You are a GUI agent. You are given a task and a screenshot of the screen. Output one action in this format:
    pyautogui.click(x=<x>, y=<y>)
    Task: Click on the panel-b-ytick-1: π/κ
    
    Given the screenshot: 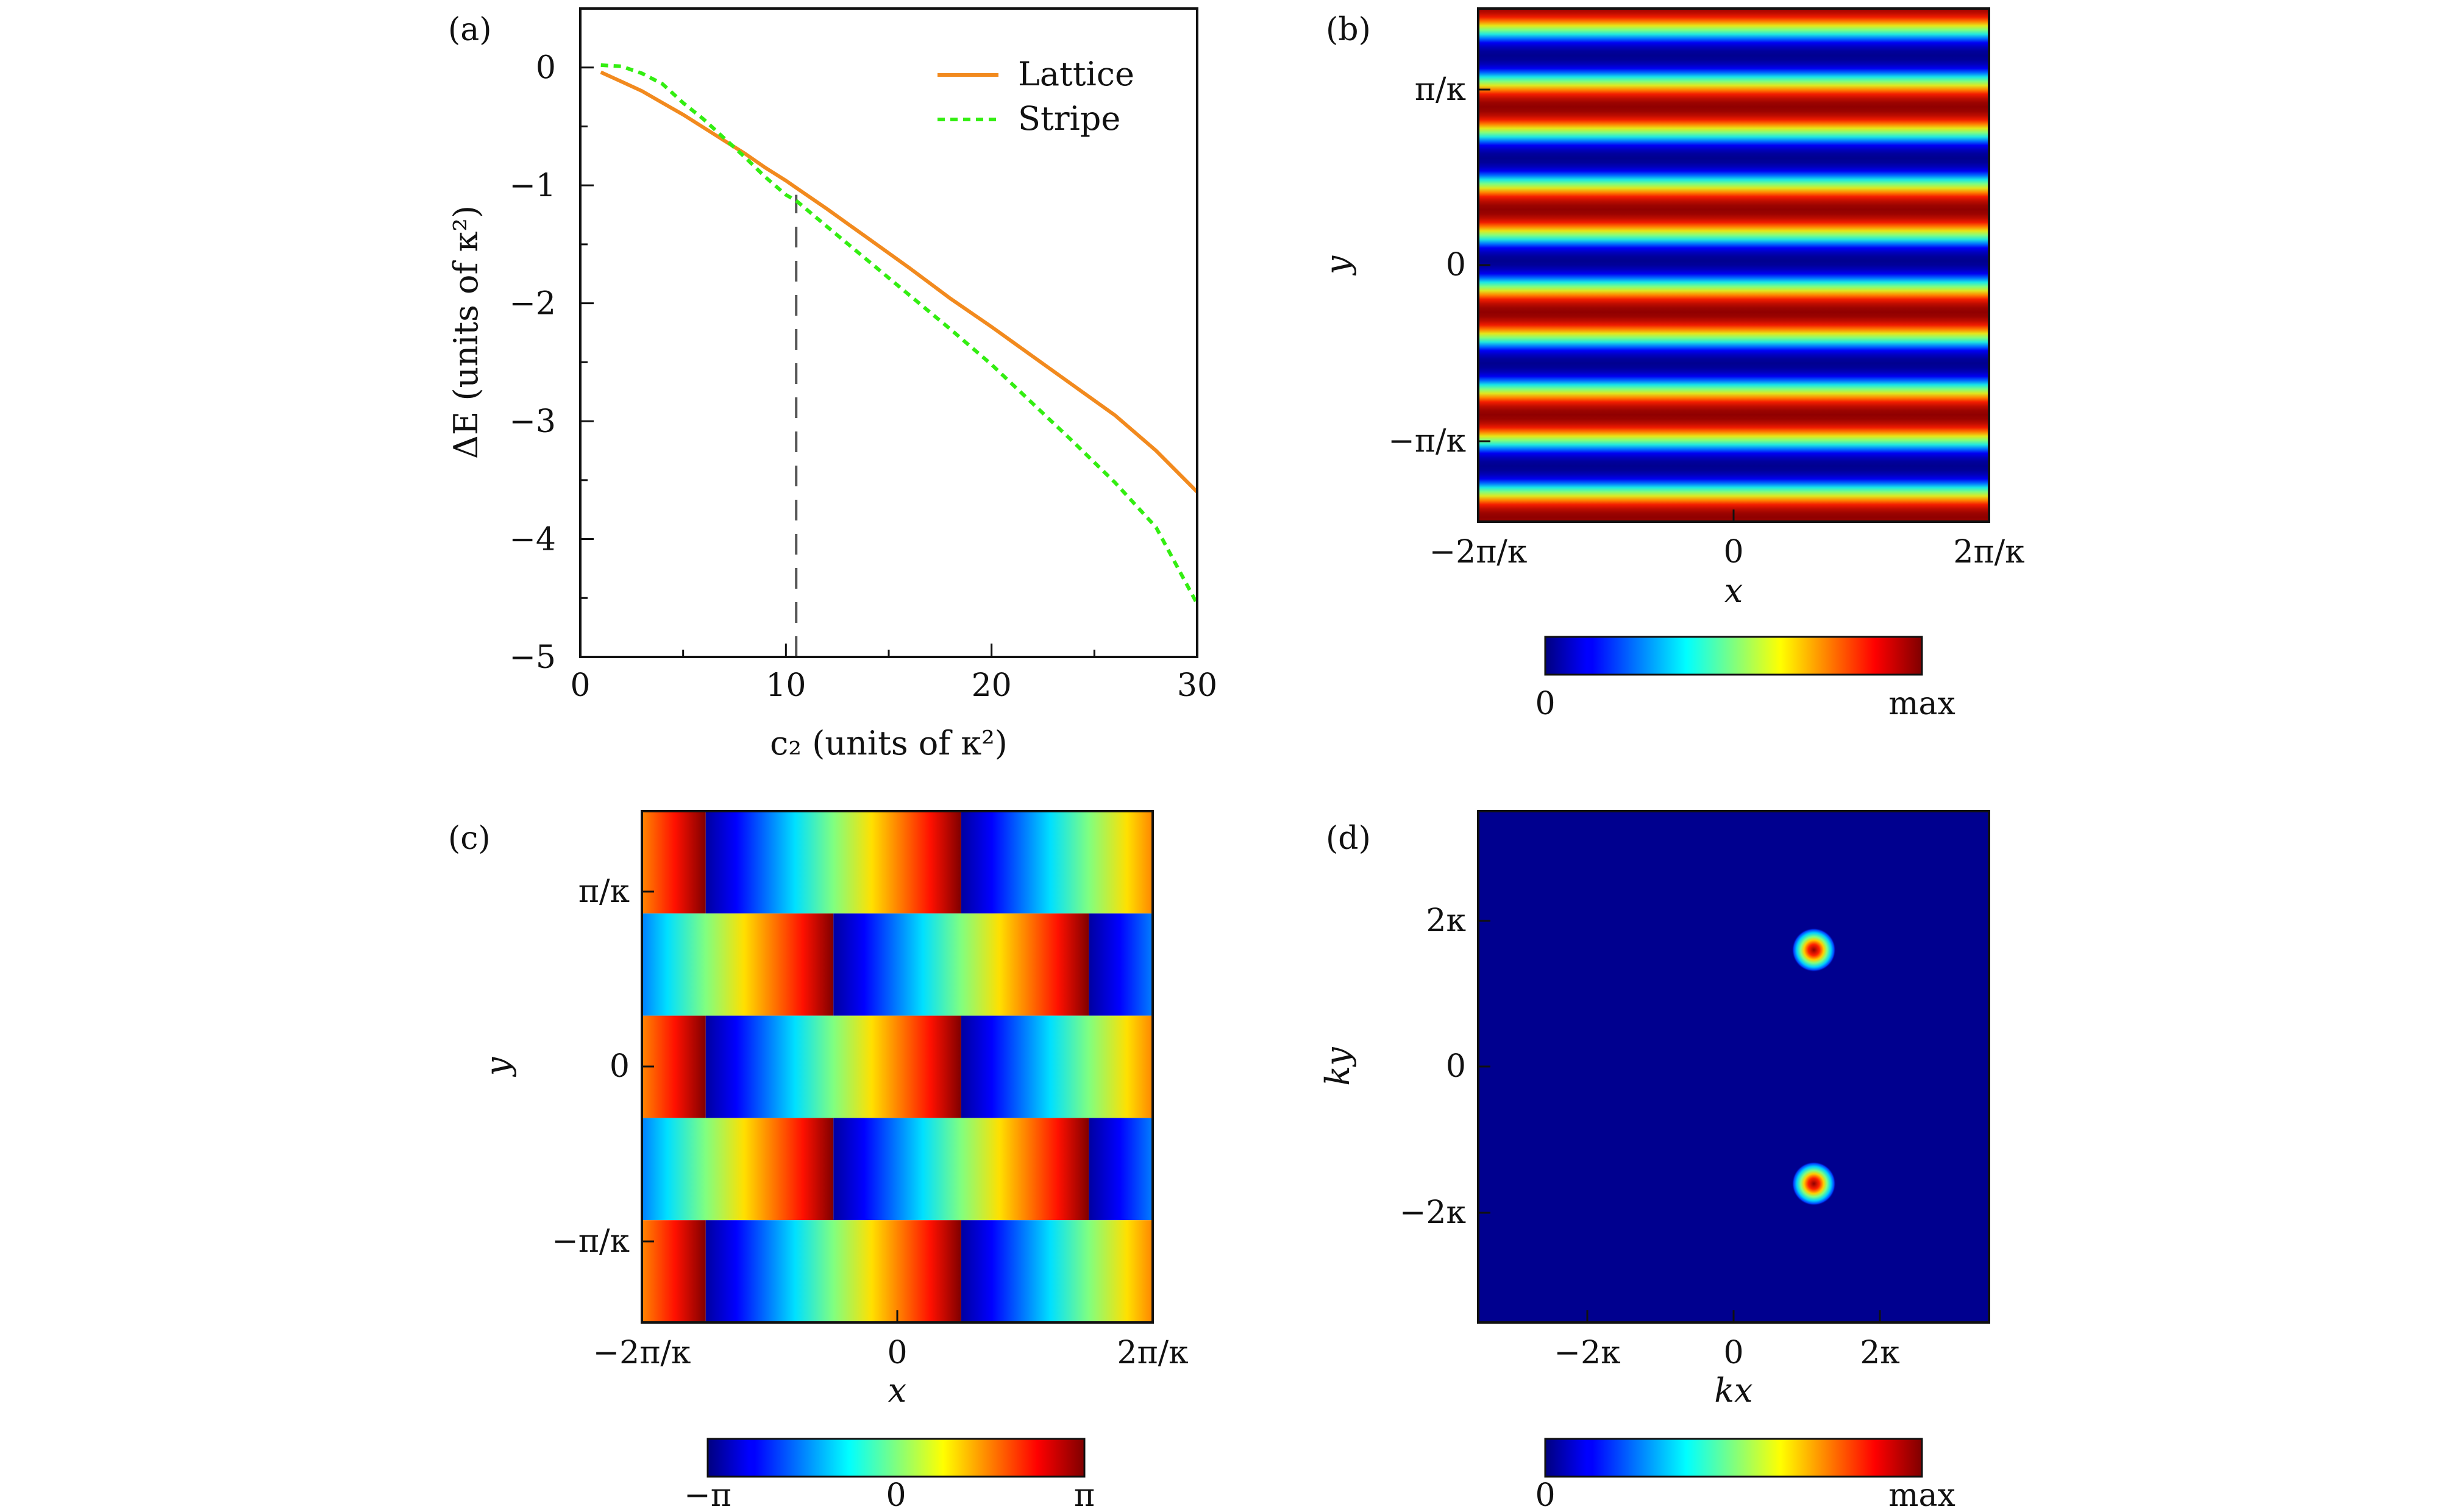 What is the action you would take?
    pyautogui.click(x=1440, y=89)
    